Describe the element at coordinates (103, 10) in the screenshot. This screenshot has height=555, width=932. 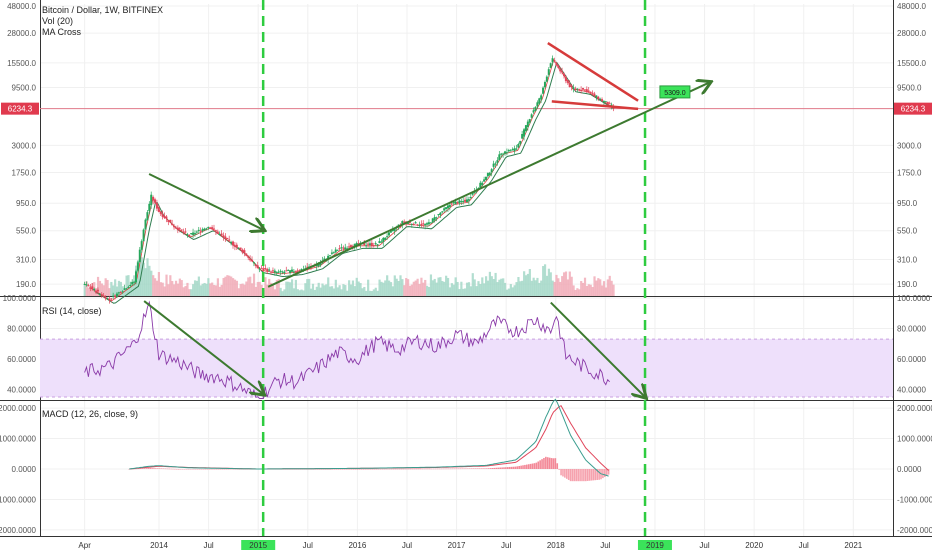
I see `chart-title: Bitcoin / Dollar, 1W, BITFINEX` at that location.